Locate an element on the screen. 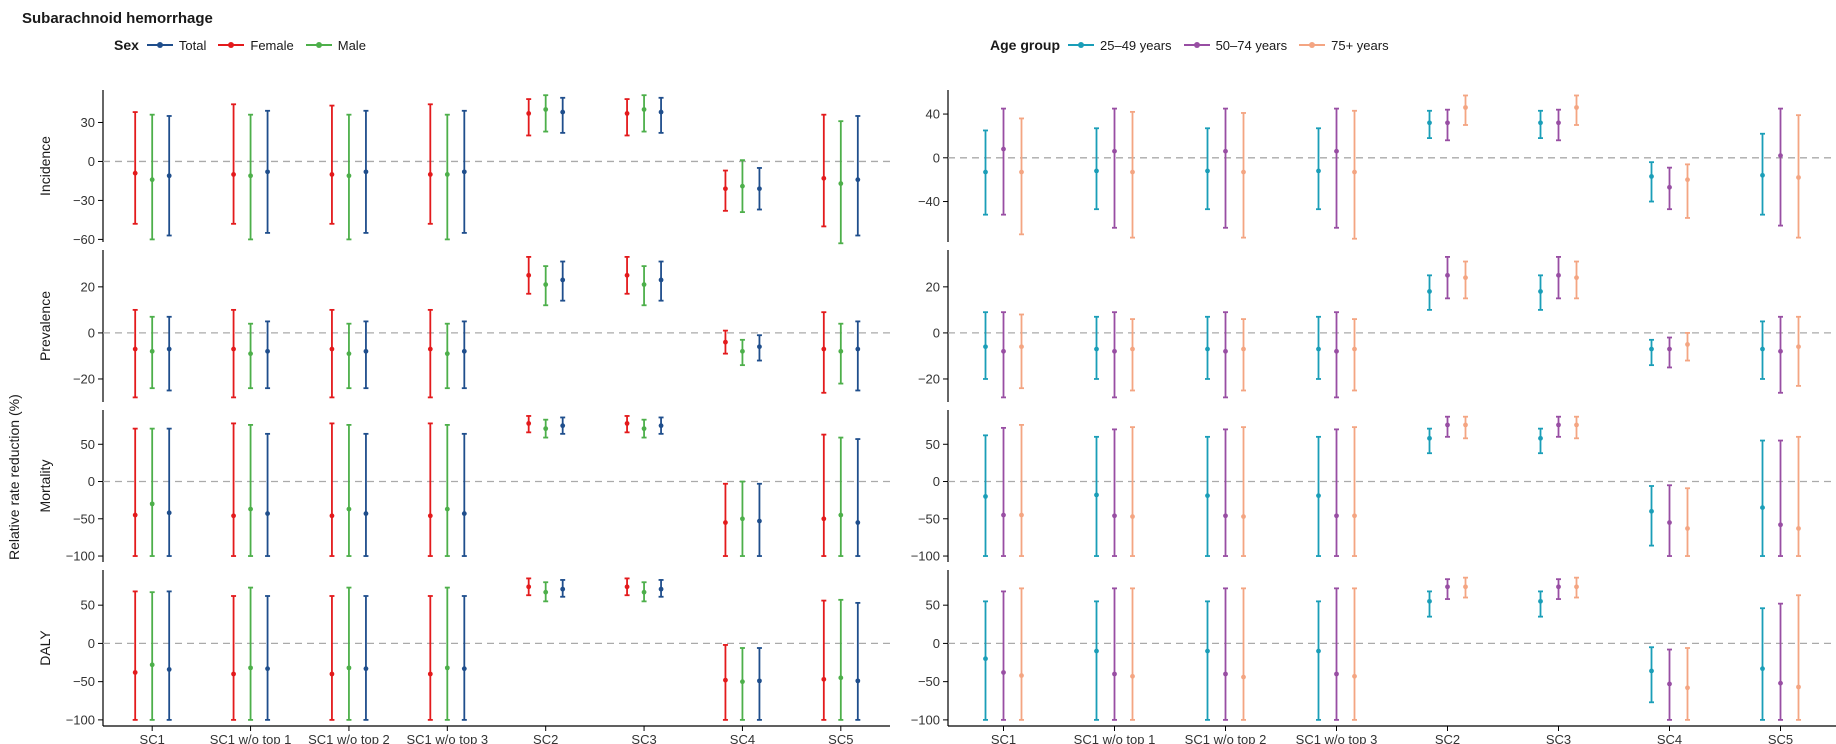  x-tick-label: SC2 is located at coordinates (1447, 738).